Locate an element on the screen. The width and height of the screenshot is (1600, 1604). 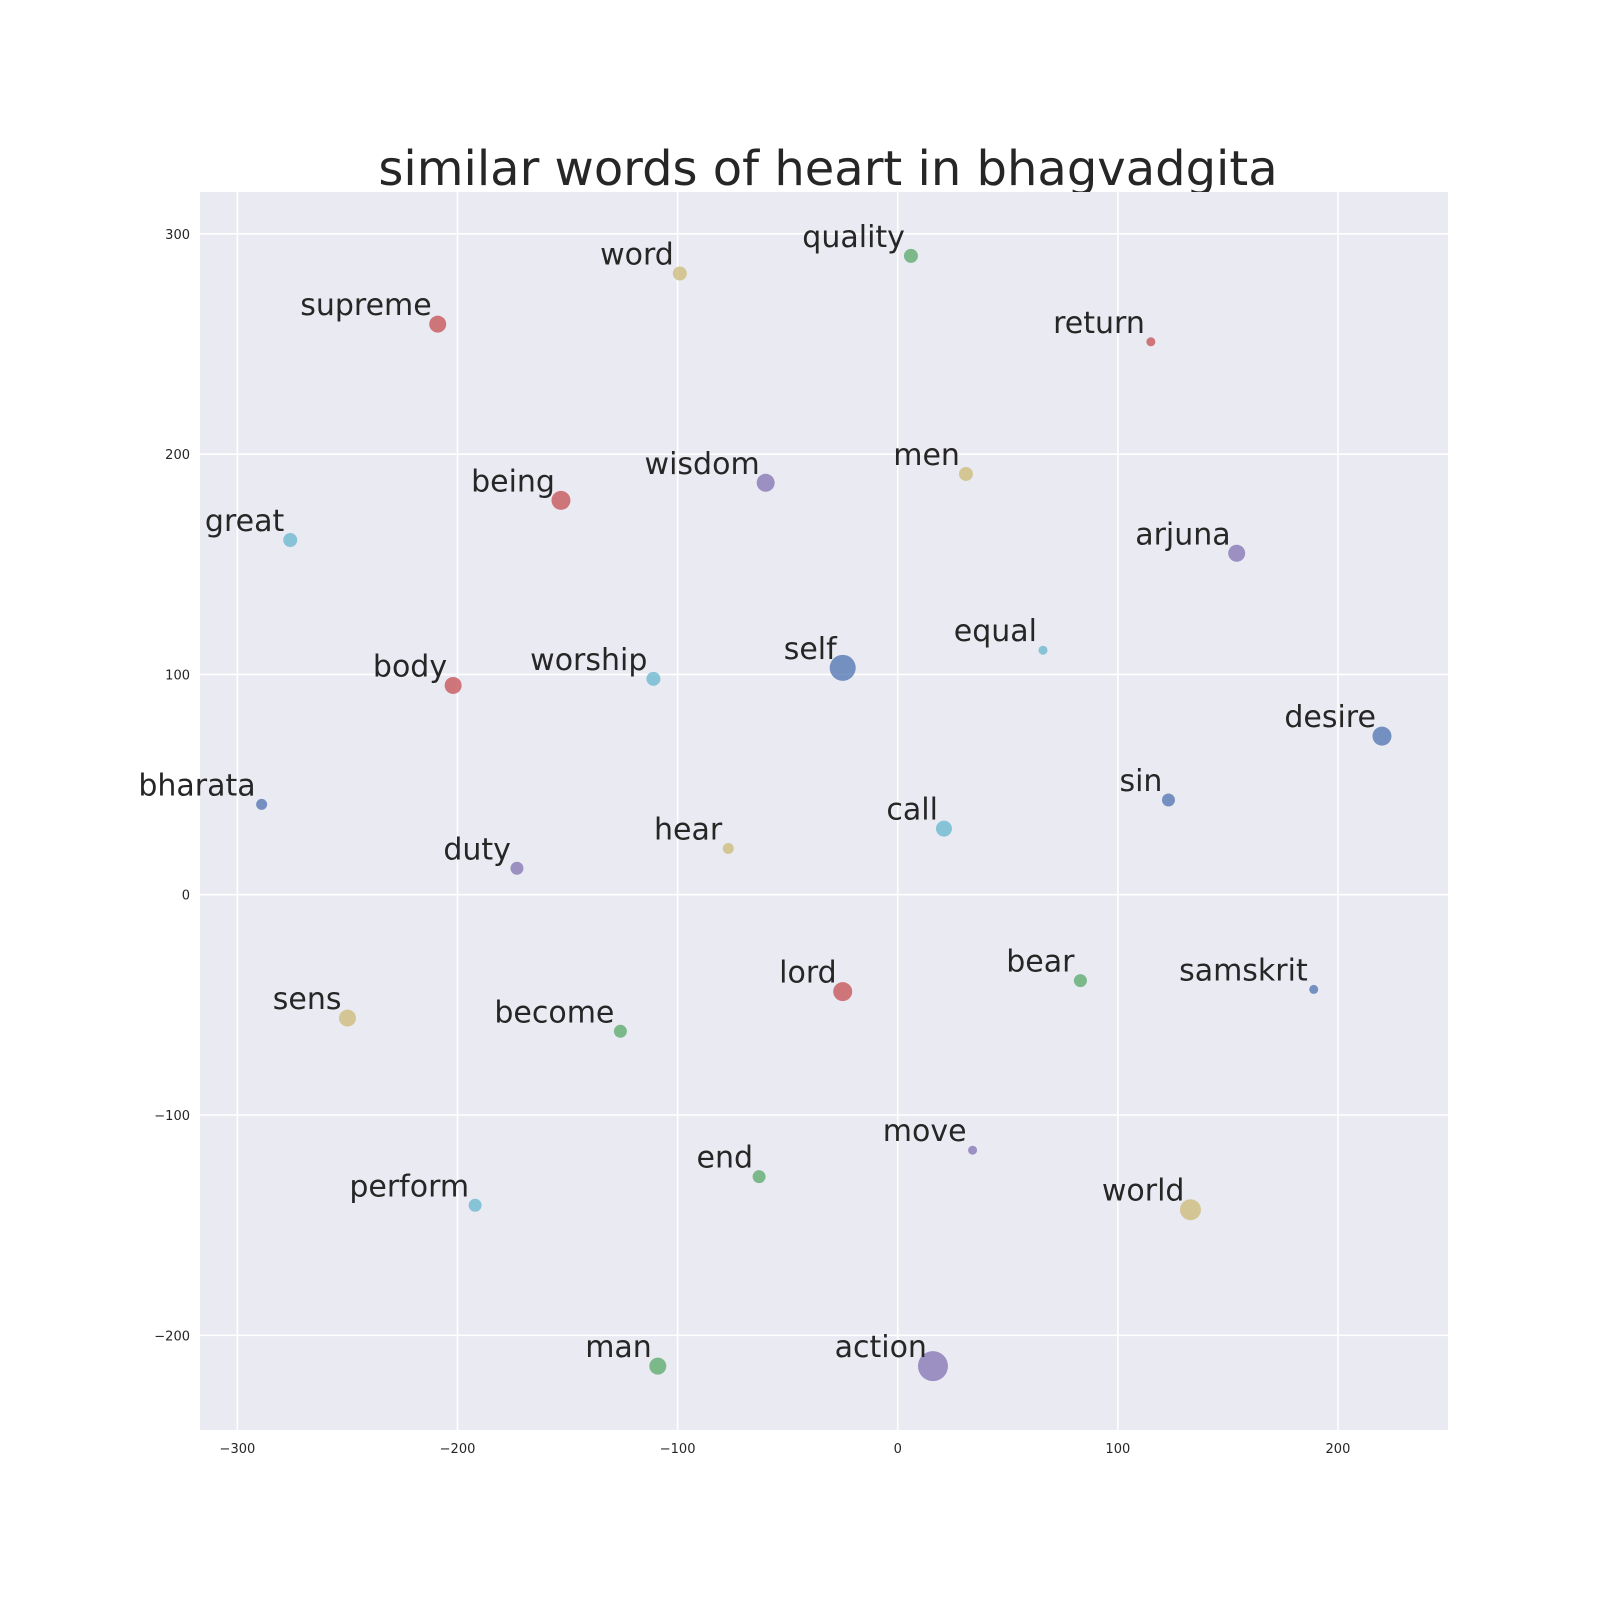
label-move: move is located at coordinates (925, 1131).